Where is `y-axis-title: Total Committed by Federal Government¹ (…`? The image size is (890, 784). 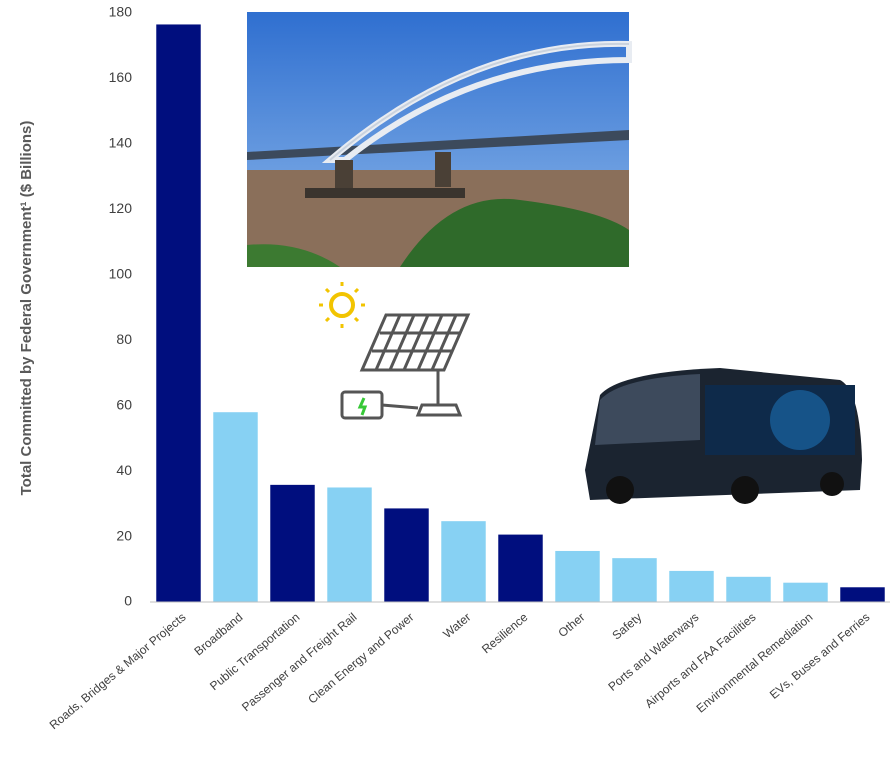 y-axis-title: Total Committed by Federal Government¹ (… is located at coordinates (26, 308).